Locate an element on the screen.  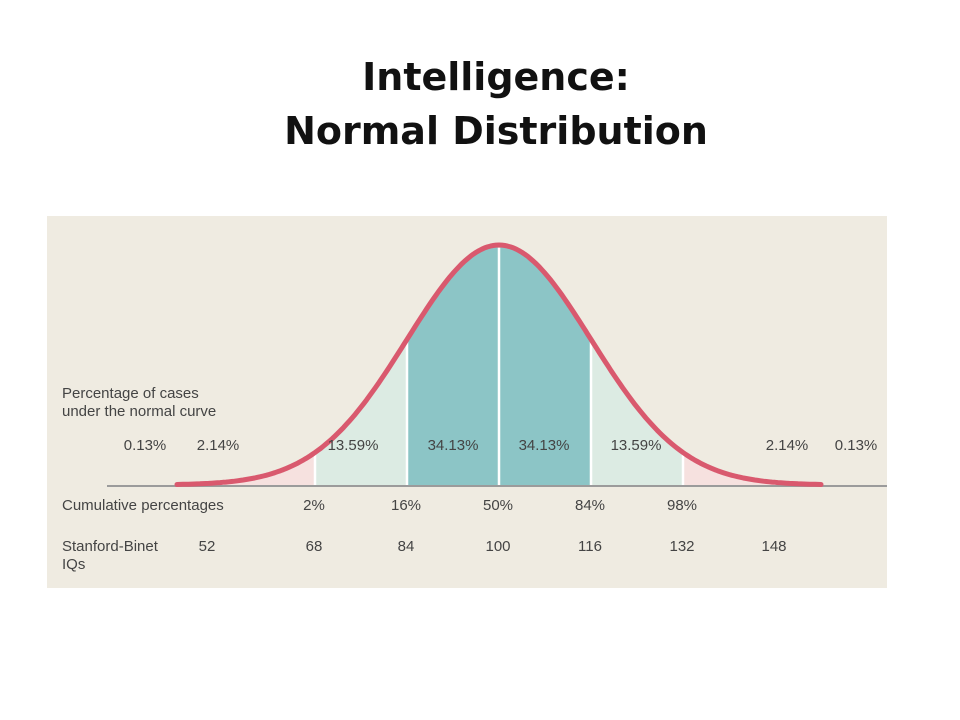
percent-label-4: 34.13% is located at coordinates (453, 445).